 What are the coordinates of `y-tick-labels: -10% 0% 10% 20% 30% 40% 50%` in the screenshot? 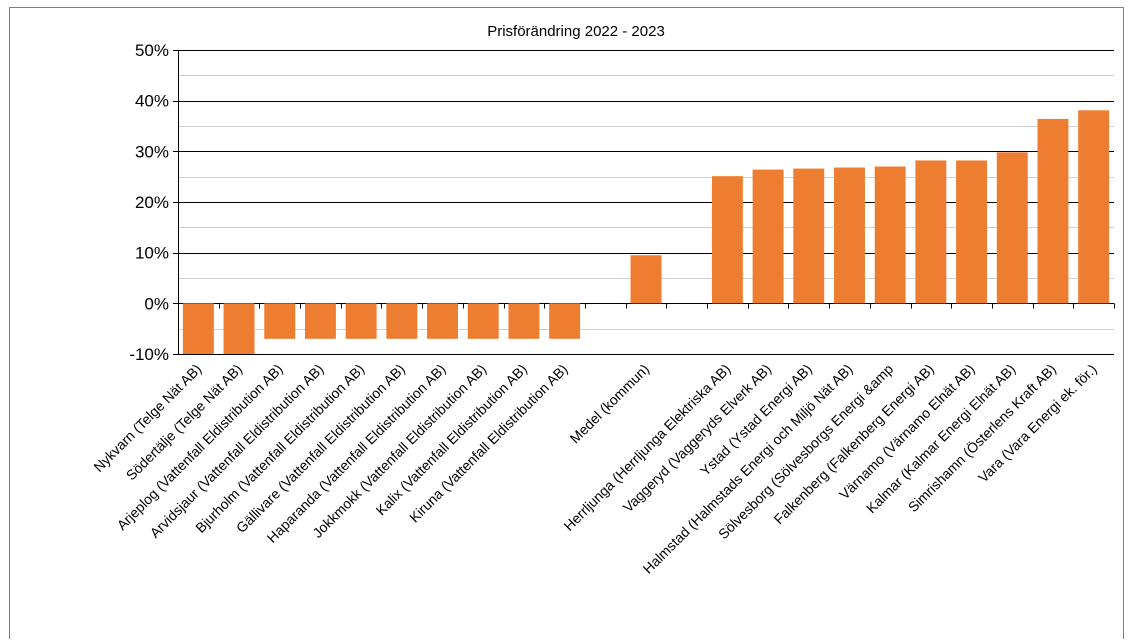 It's located at (149, 202).